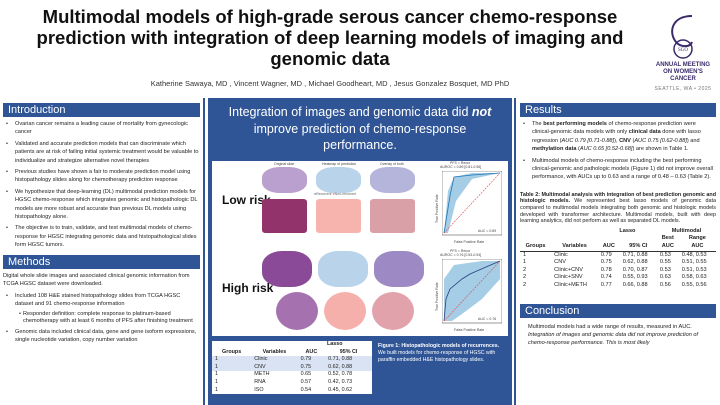  I want to click on panel-label: Heatmap of prediction, so click(339, 164).